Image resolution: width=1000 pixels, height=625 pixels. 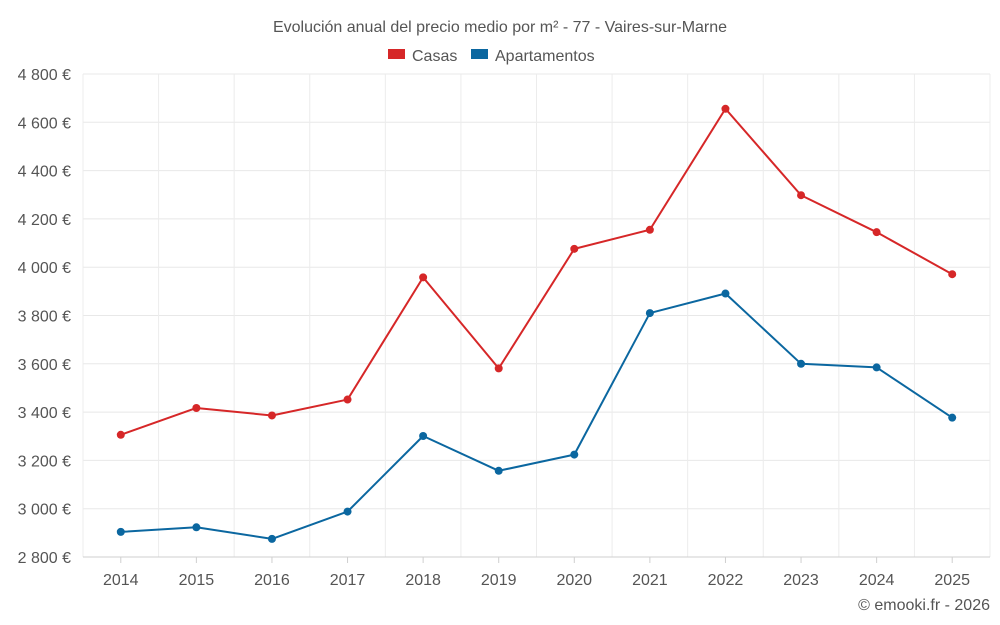 What do you see at coordinates (726, 580) in the screenshot?
I see `x-tick-label: 2022` at bounding box center [726, 580].